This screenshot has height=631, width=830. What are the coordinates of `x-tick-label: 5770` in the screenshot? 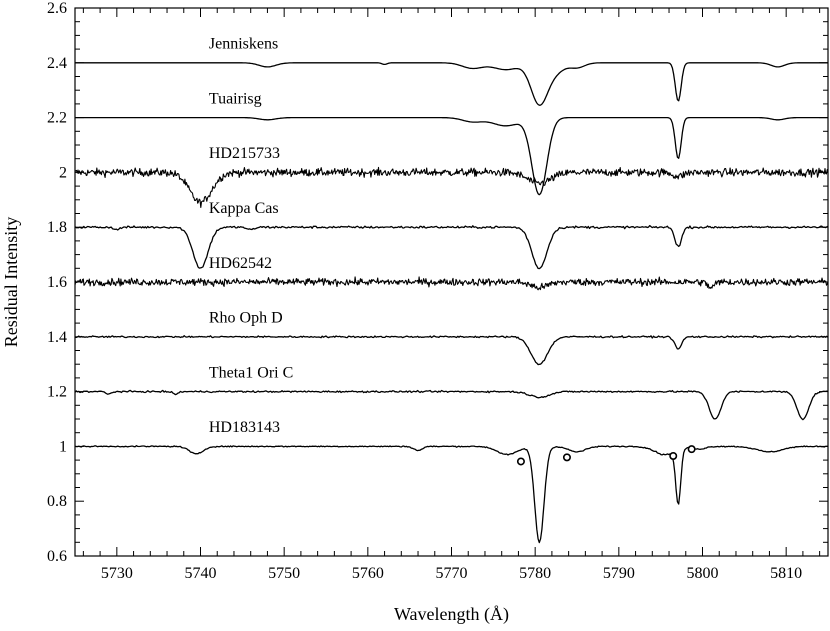 It's located at (452, 573).